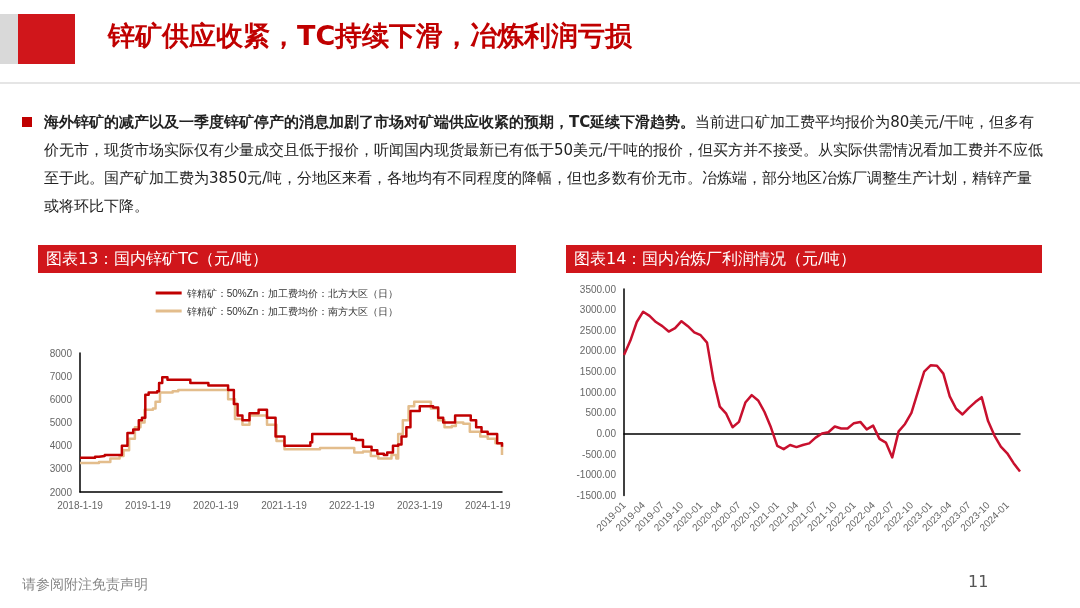 The width and height of the screenshot is (1080, 608). Describe the element at coordinates (598, 372) in the screenshot. I see `y-tick-label: 1500.00` at that location.